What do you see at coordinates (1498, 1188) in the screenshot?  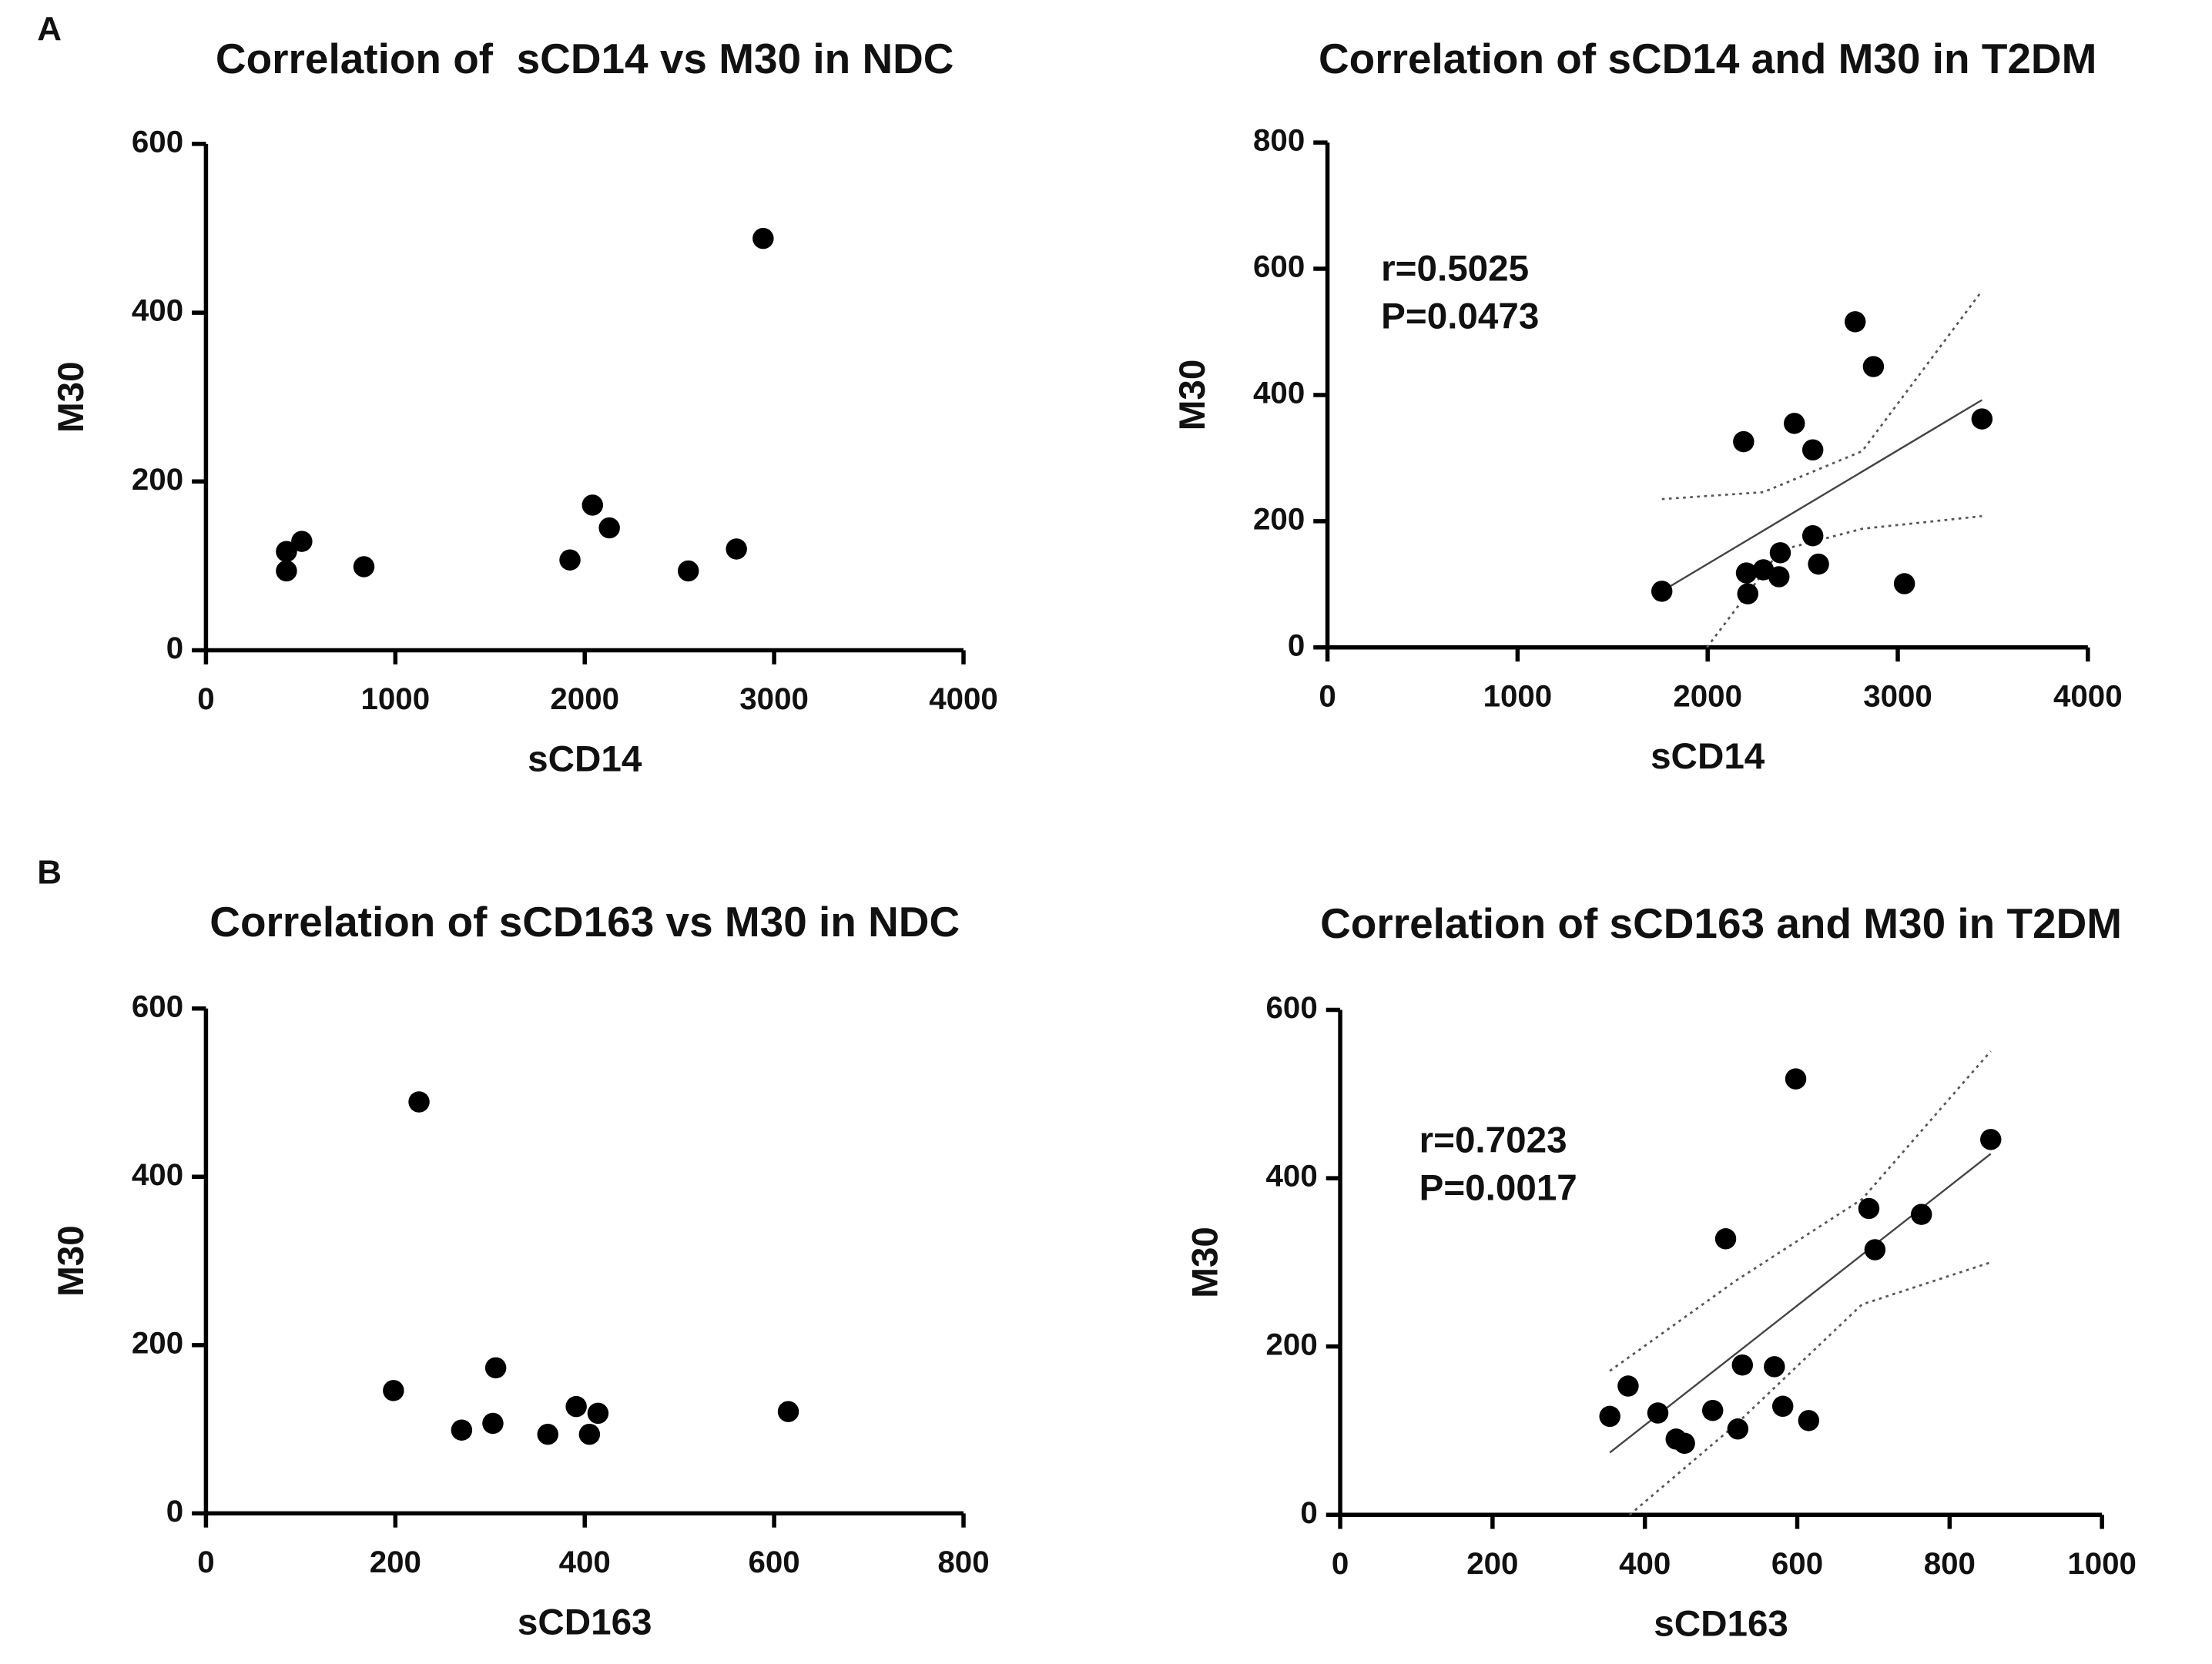 I see `annotation: P=0.0017` at bounding box center [1498, 1188].